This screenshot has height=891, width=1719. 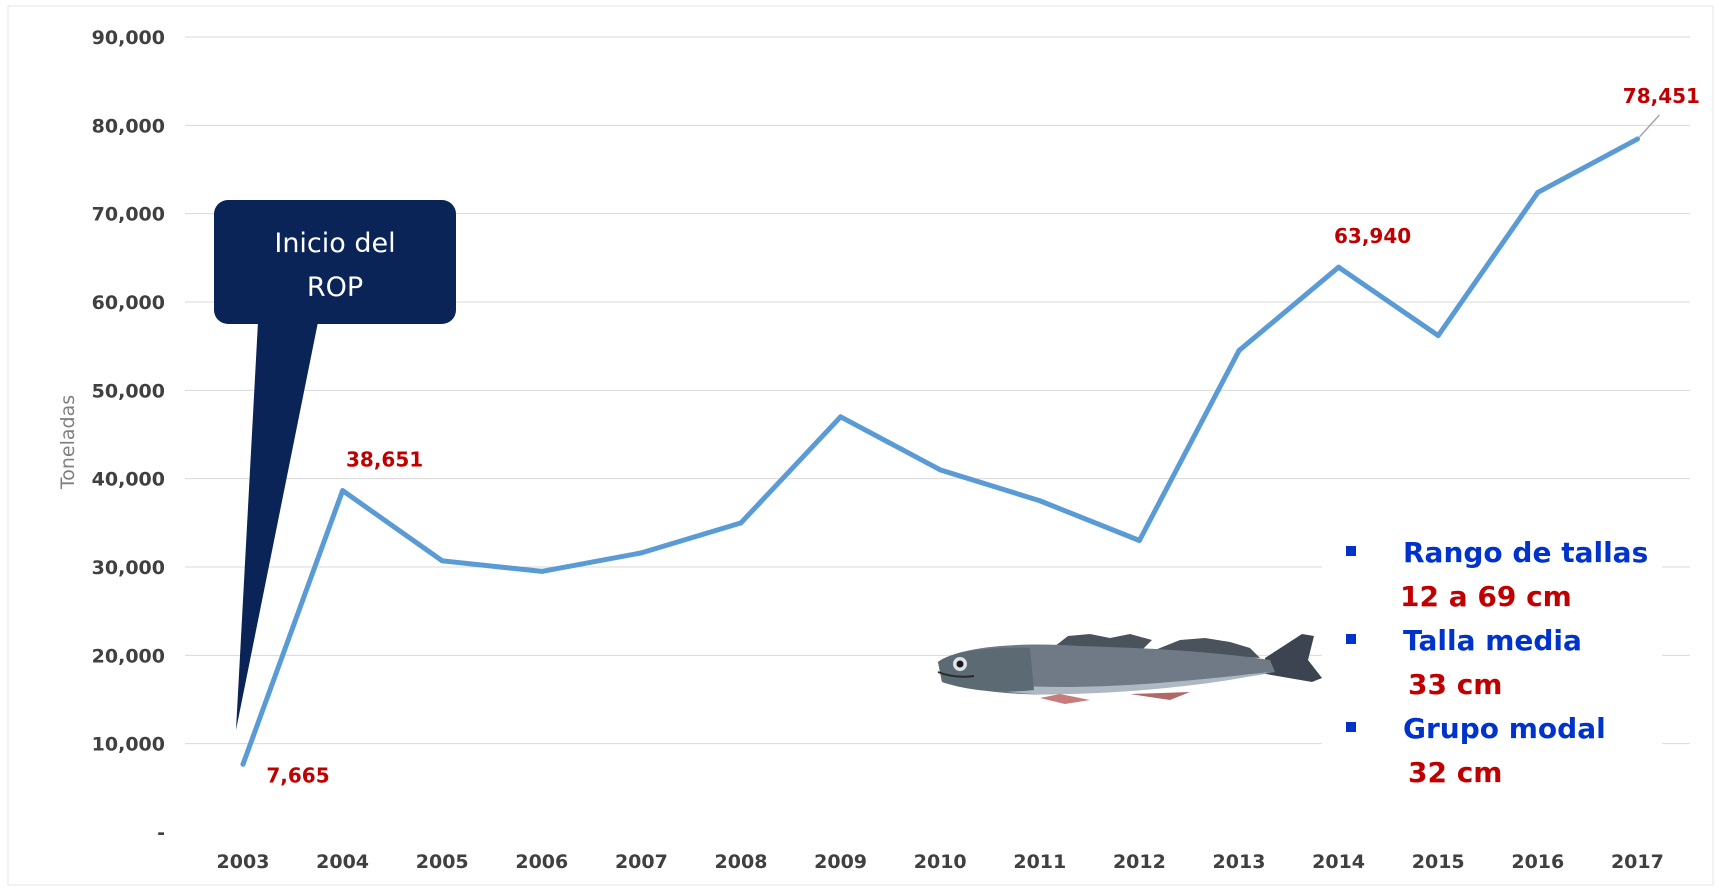 I want to click on y-tick-label: 60,000, so click(x=128, y=303).